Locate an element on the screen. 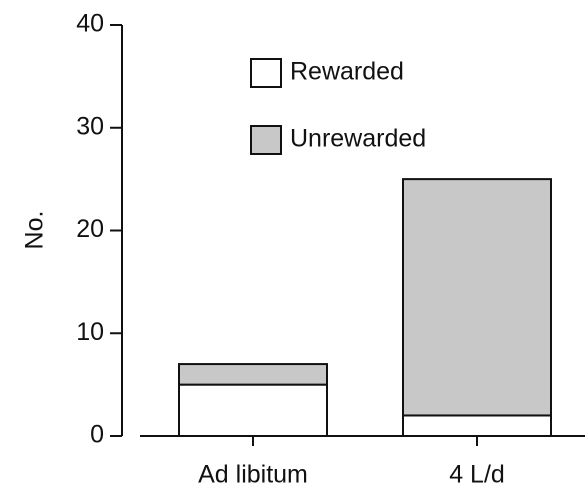 Image resolution: width=585 pixels, height=494 pixels. legend-label: Rewarded is located at coordinates (347, 72).